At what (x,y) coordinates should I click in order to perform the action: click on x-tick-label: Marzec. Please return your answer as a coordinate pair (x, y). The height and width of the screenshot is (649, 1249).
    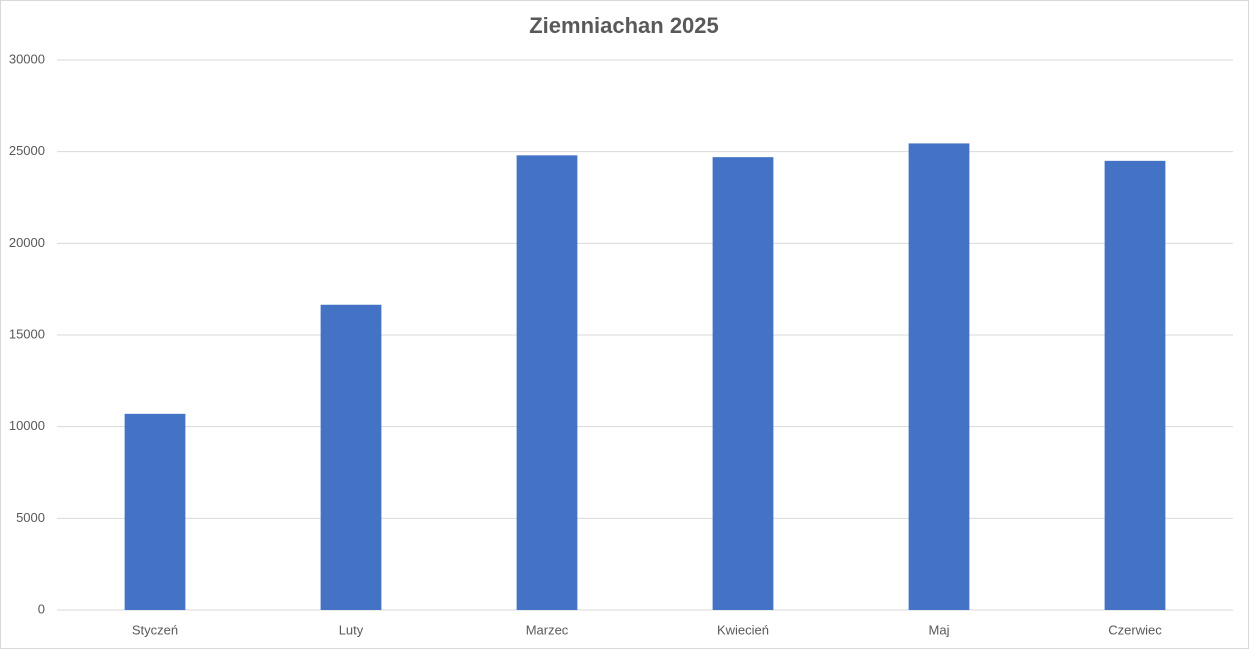
    Looking at the image, I should click on (547, 629).